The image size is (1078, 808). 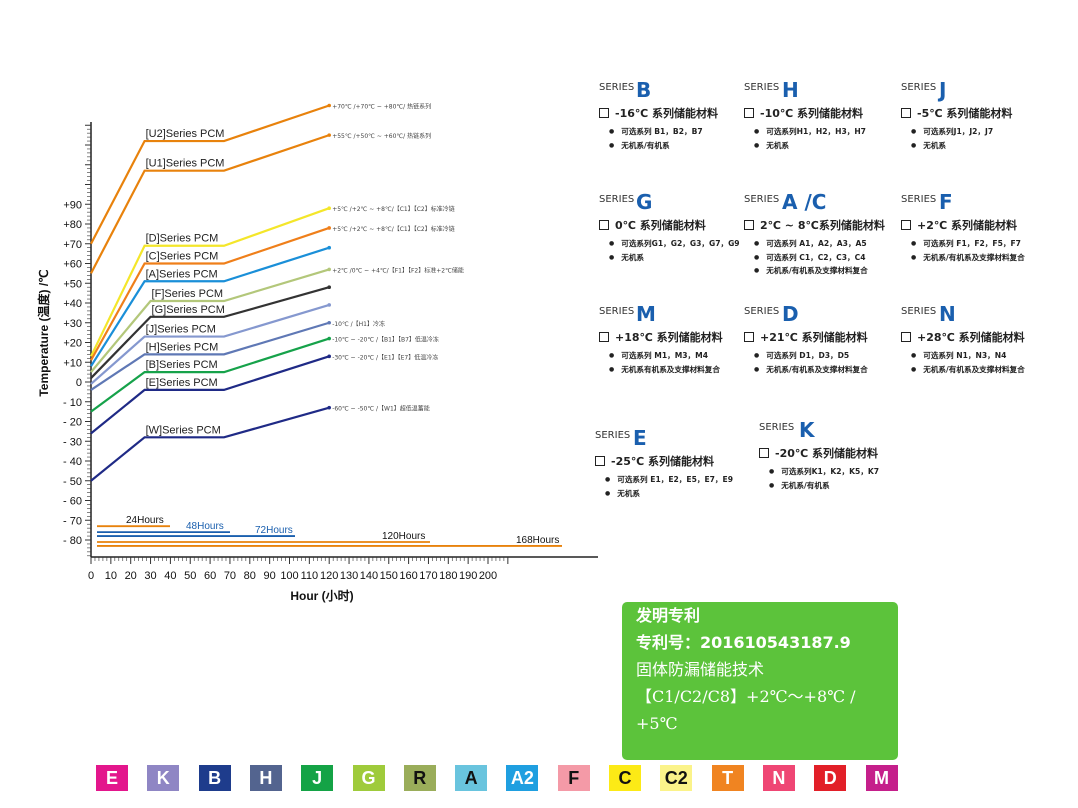 What do you see at coordinates (385, 357) in the screenshot?
I see `series-annotation: -30℃ ~ -20℃ /【E1】【E7】低温冷冻` at bounding box center [385, 357].